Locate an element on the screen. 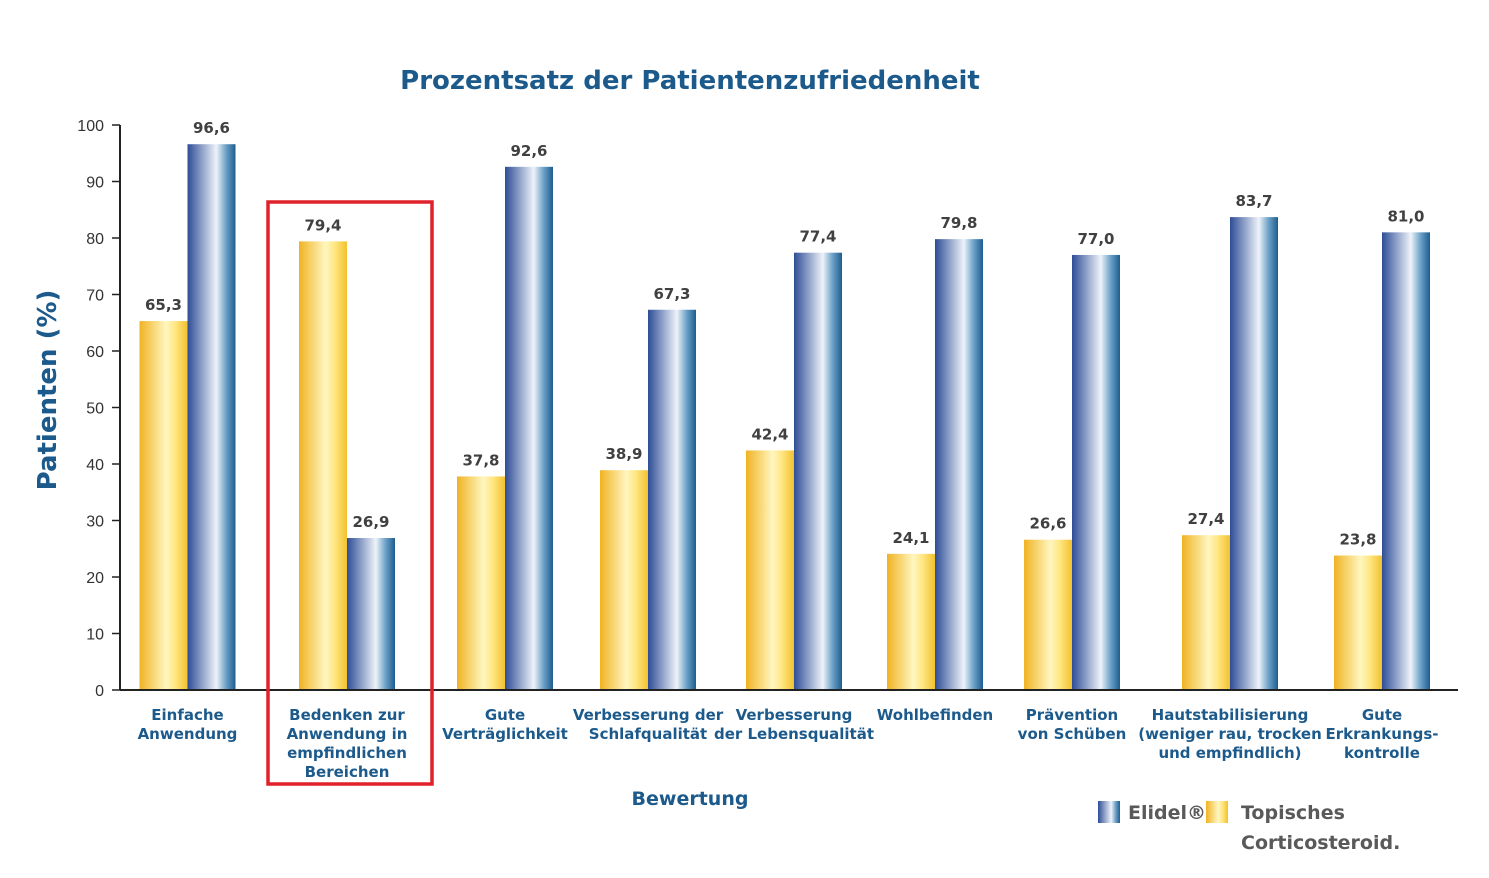 This screenshot has width=1489, height=878. value-label: 77,4 is located at coordinates (817, 237).